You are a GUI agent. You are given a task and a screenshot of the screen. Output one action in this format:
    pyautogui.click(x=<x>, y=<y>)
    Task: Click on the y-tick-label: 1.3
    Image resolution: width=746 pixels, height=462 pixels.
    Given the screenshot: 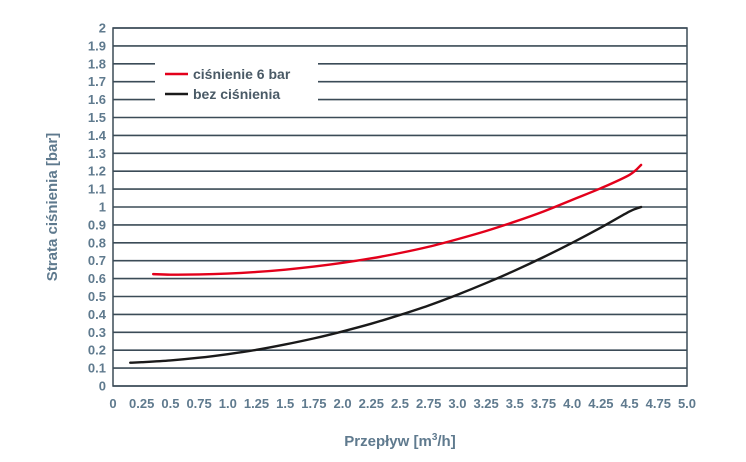 What is the action you would take?
    pyautogui.click(x=97, y=153)
    